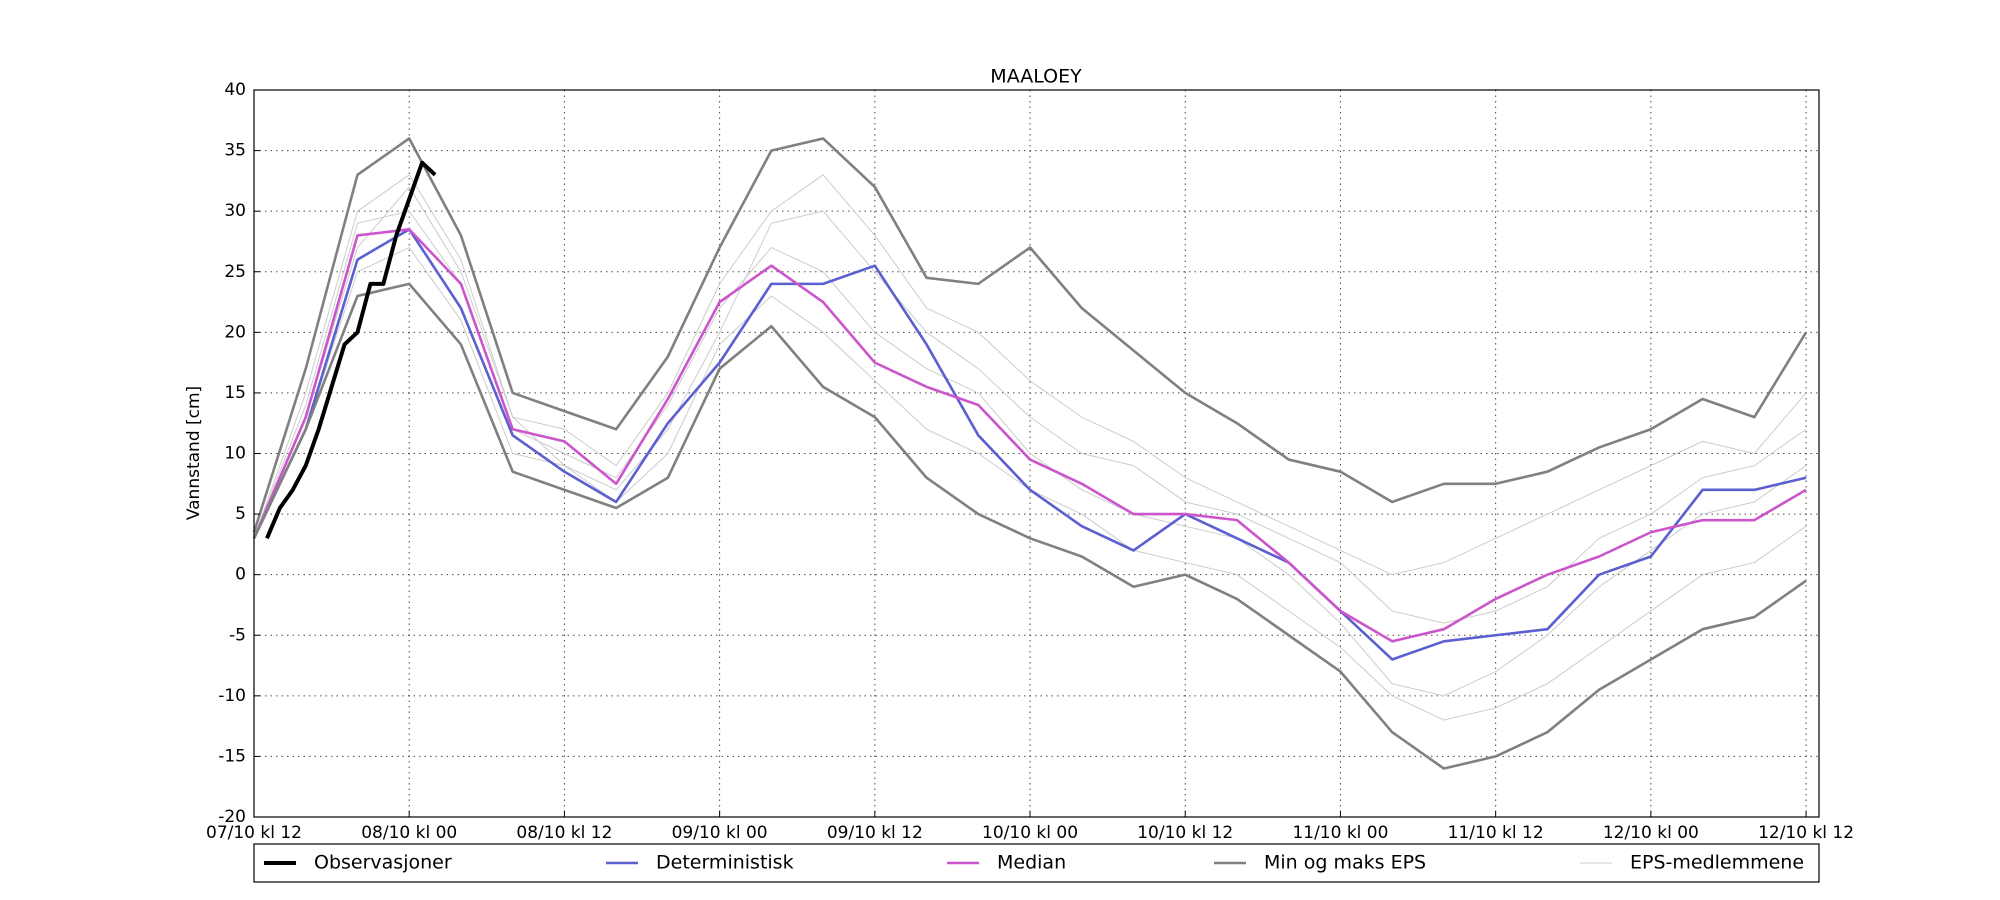 This screenshot has height=900, width=2000. Describe the element at coordinates (1031, 863) in the screenshot. I see `legend-label: Median` at that location.